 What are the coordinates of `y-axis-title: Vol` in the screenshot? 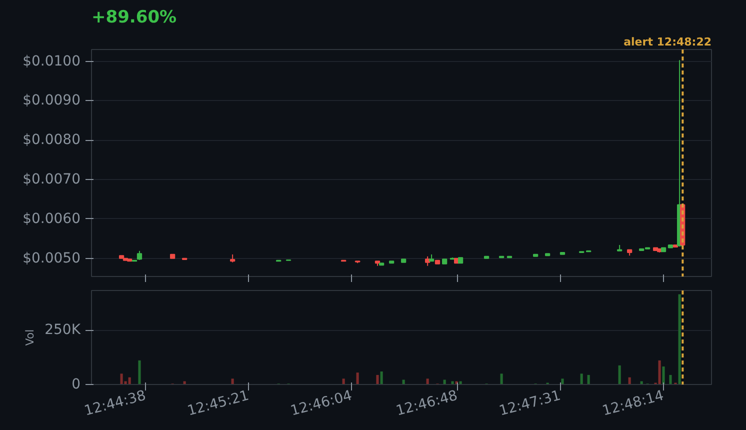 It's located at (30, 337).